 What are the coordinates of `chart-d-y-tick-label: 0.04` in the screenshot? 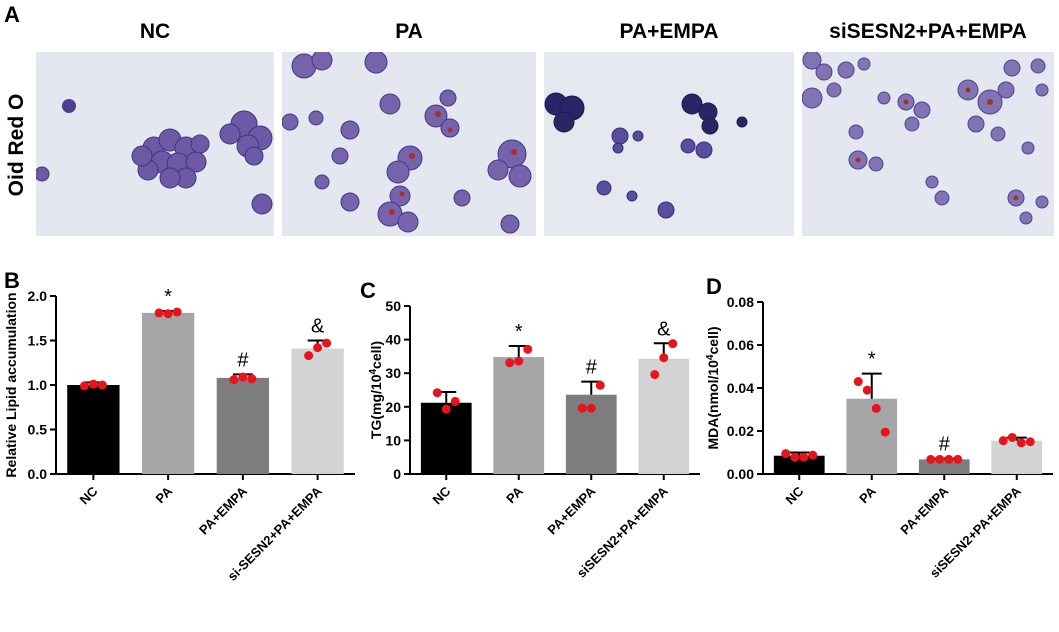 It's located at (740, 388).